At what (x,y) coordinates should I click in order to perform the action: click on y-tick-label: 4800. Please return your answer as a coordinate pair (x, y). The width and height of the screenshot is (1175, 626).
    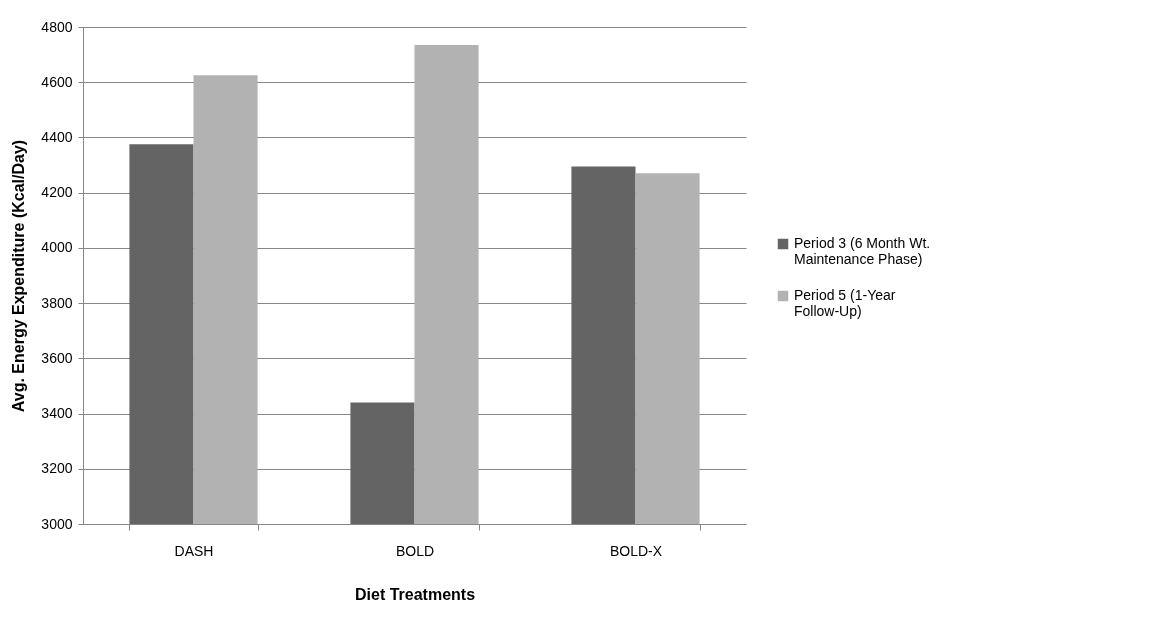
    Looking at the image, I should click on (57, 26).